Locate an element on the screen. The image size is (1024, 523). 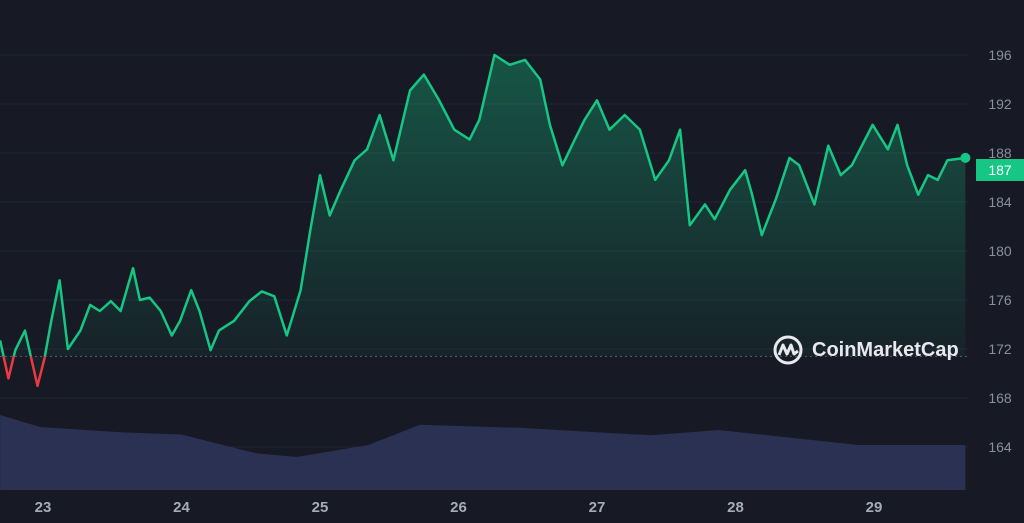
current-price-badge is located at coordinates (1000, 170).